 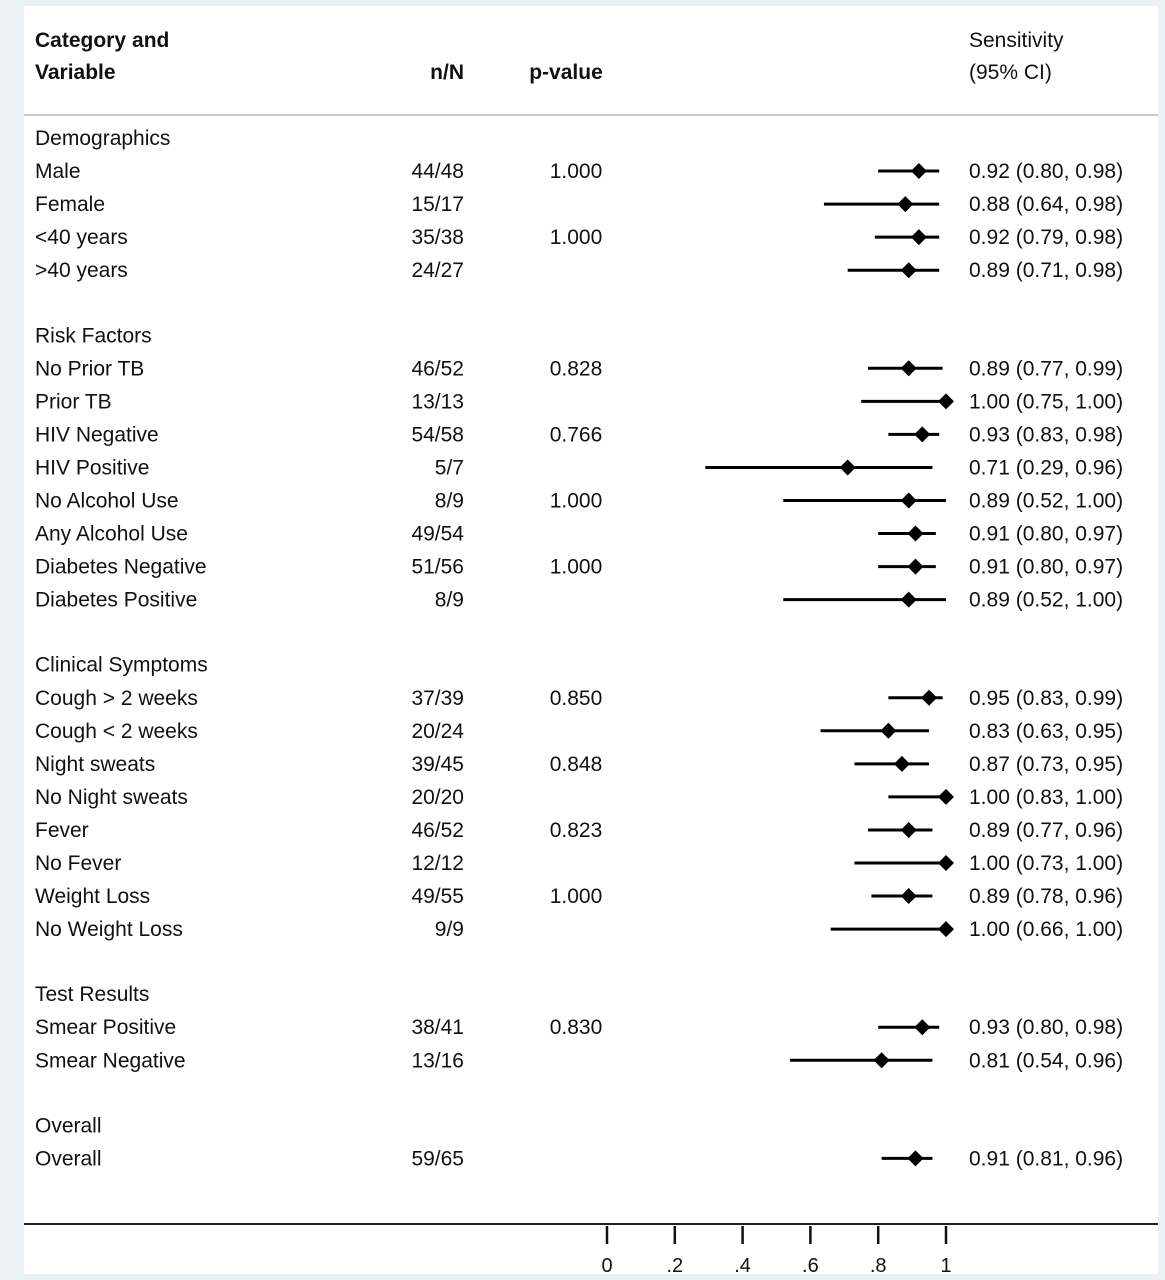 What do you see at coordinates (1046, 1158) in the screenshot?
I see `row-ci-text: 0.91 (0.81, 0.96)` at bounding box center [1046, 1158].